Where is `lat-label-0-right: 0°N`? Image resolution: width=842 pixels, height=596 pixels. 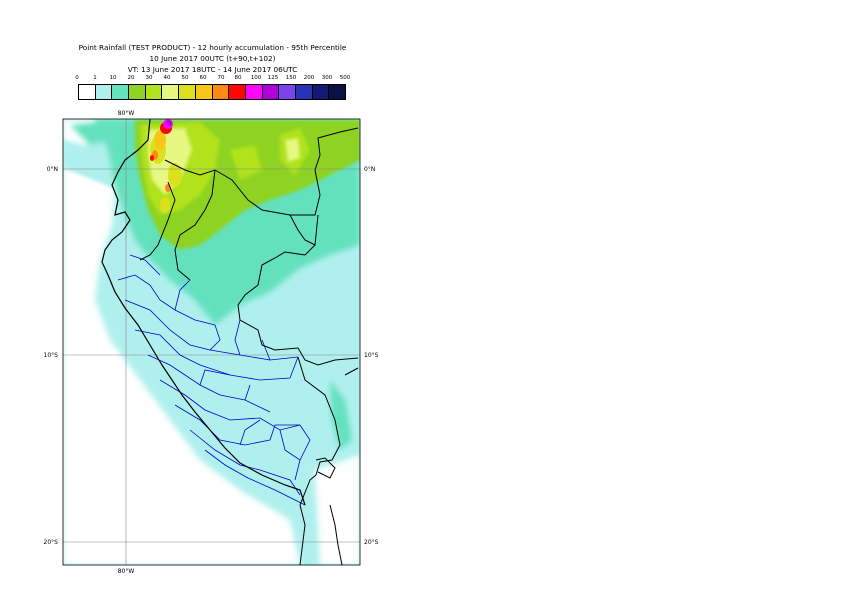
lat-label-0-right: 0°N is located at coordinates (369, 169).